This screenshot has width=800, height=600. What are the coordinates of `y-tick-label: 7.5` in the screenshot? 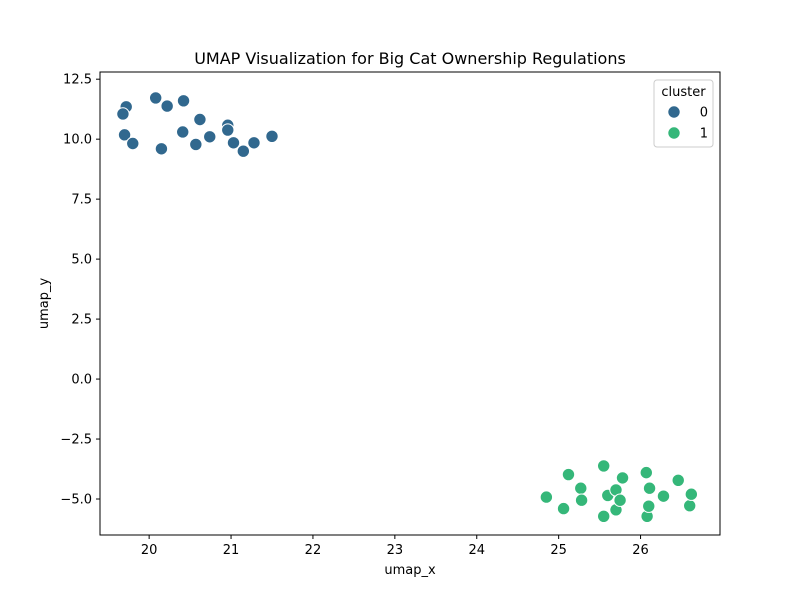 It's located at (81, 200).